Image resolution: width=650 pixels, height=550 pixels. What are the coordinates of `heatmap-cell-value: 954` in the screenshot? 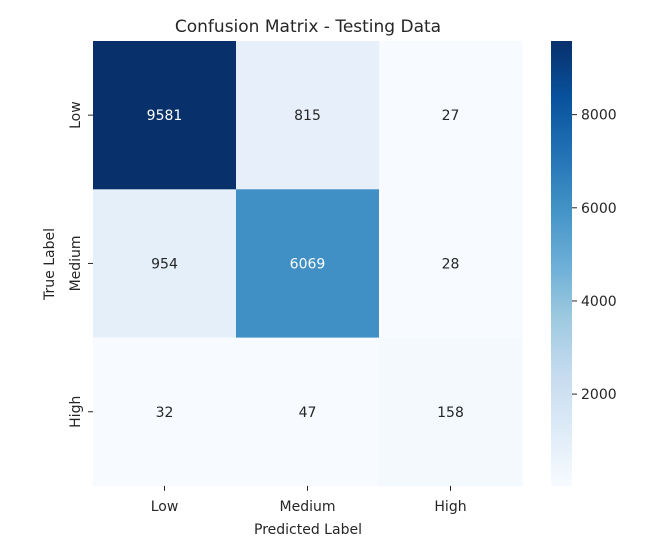 It's located at (164, 264).